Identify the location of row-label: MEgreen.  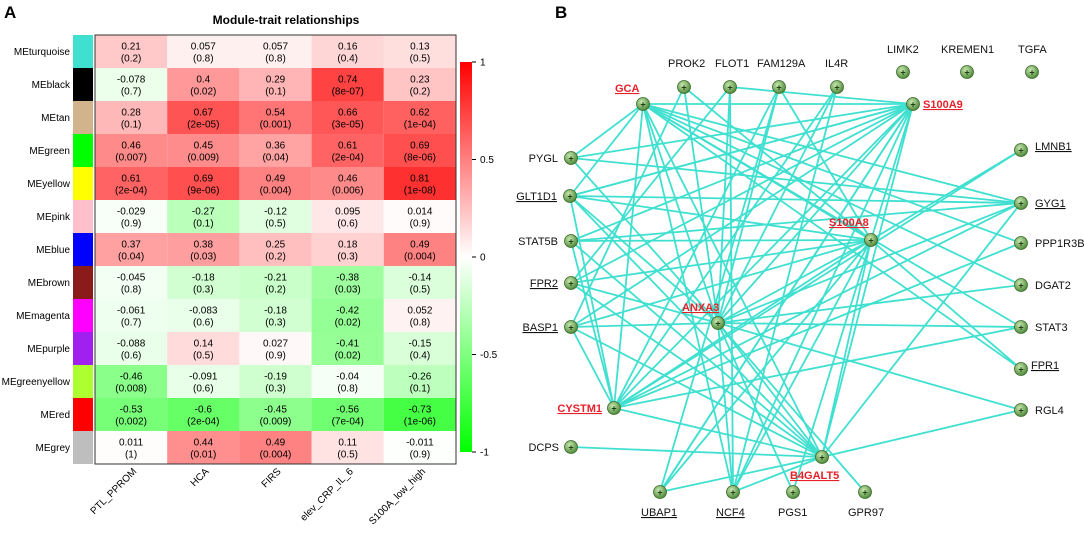
(49, 151).